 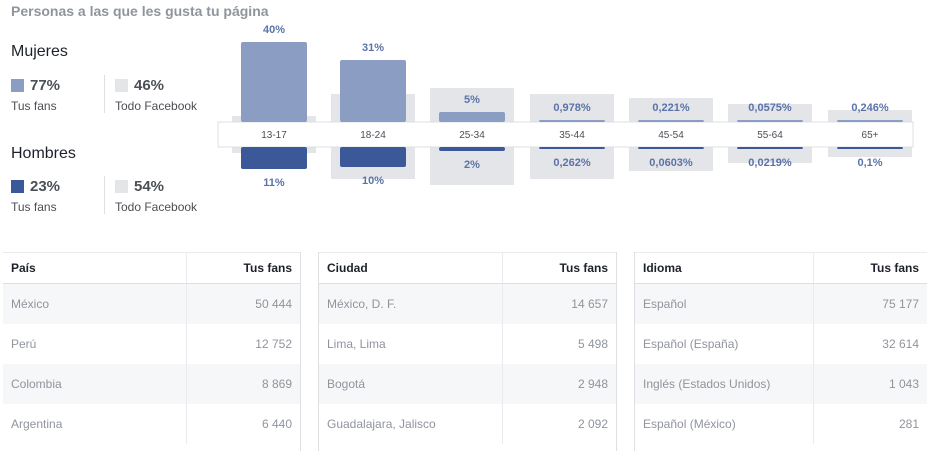 What do you see at coordinates (347, 268) in the screenshot?
I see `column-header-city: Ciudad` at bounding box center [347, 268].